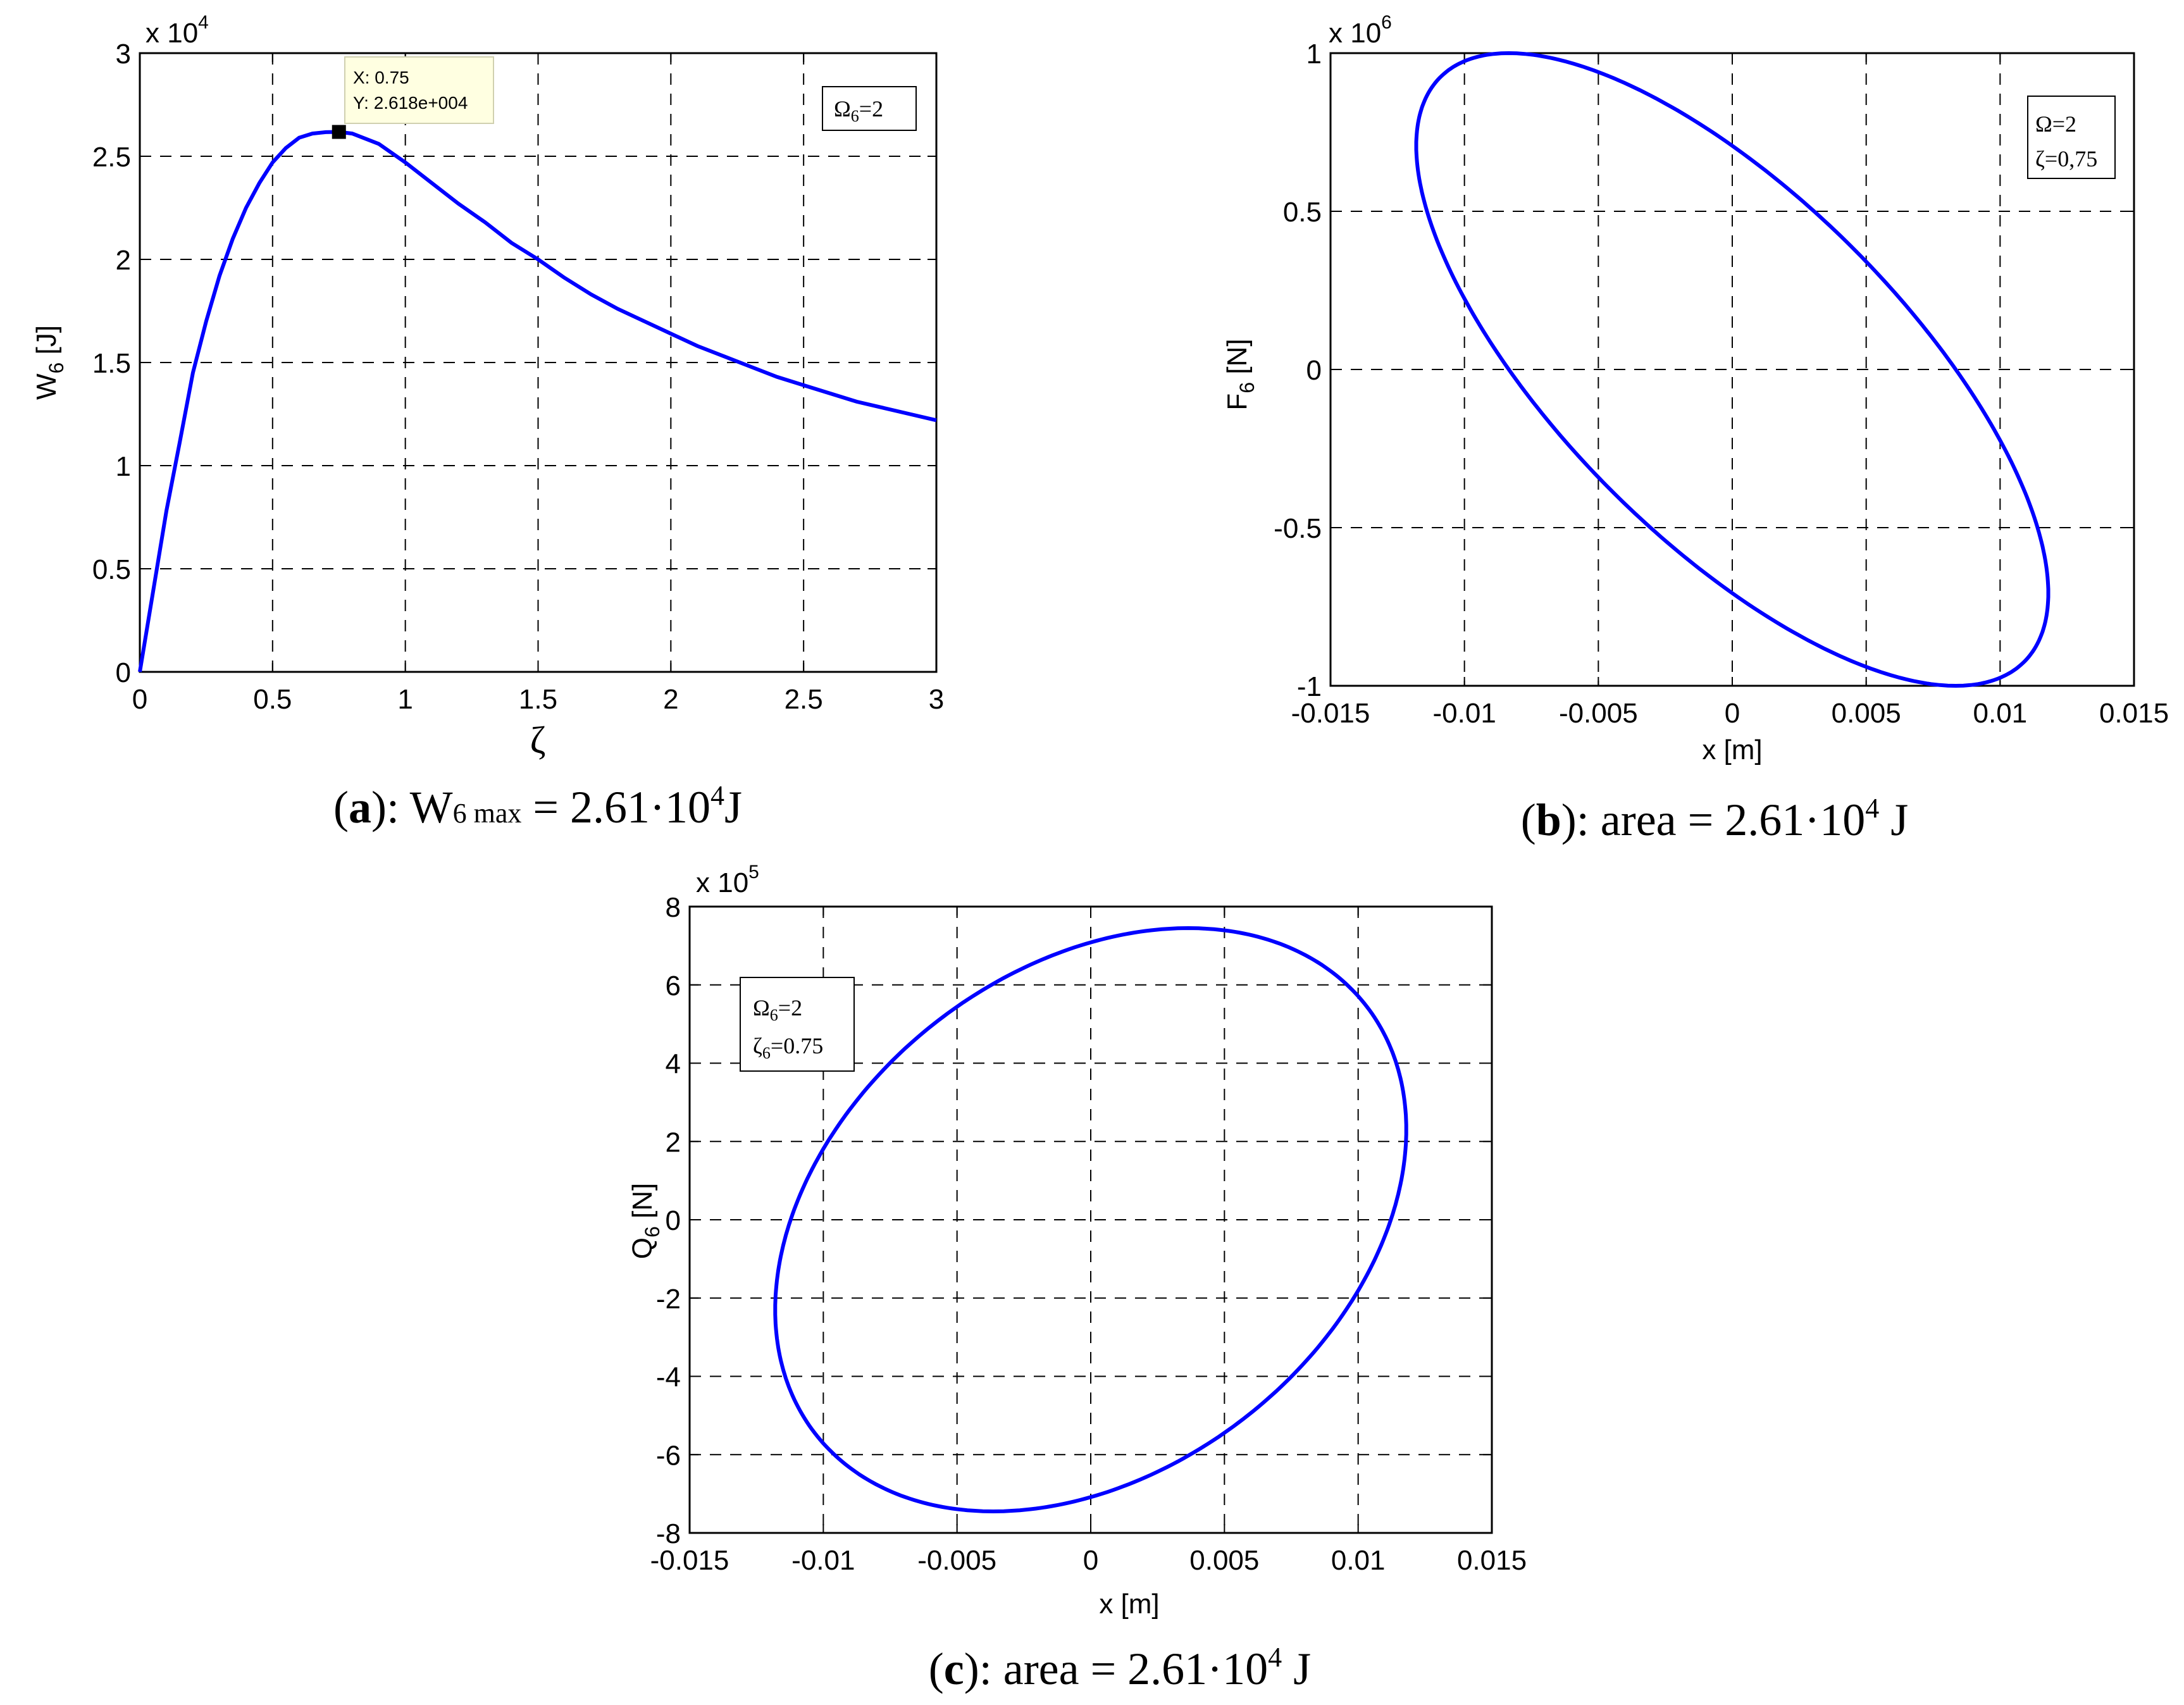 This screenshot has height=1705, width=2184. Describe the element at coordinates (538, 699) in the screenshot. I see `x-tick-label: 1.5` at that location.